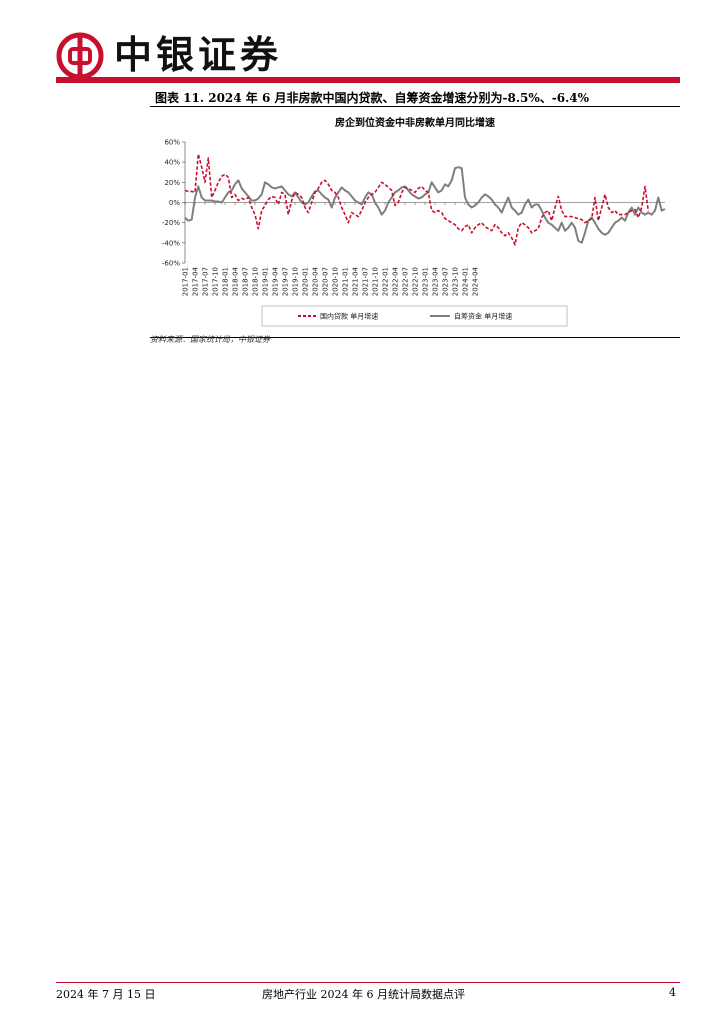 The height and width of the screenshot is (1024, 724). What do you see at coordinates (368, 982) in the screenshot?
I see `footer-rule` at bounding box center [368, 982].